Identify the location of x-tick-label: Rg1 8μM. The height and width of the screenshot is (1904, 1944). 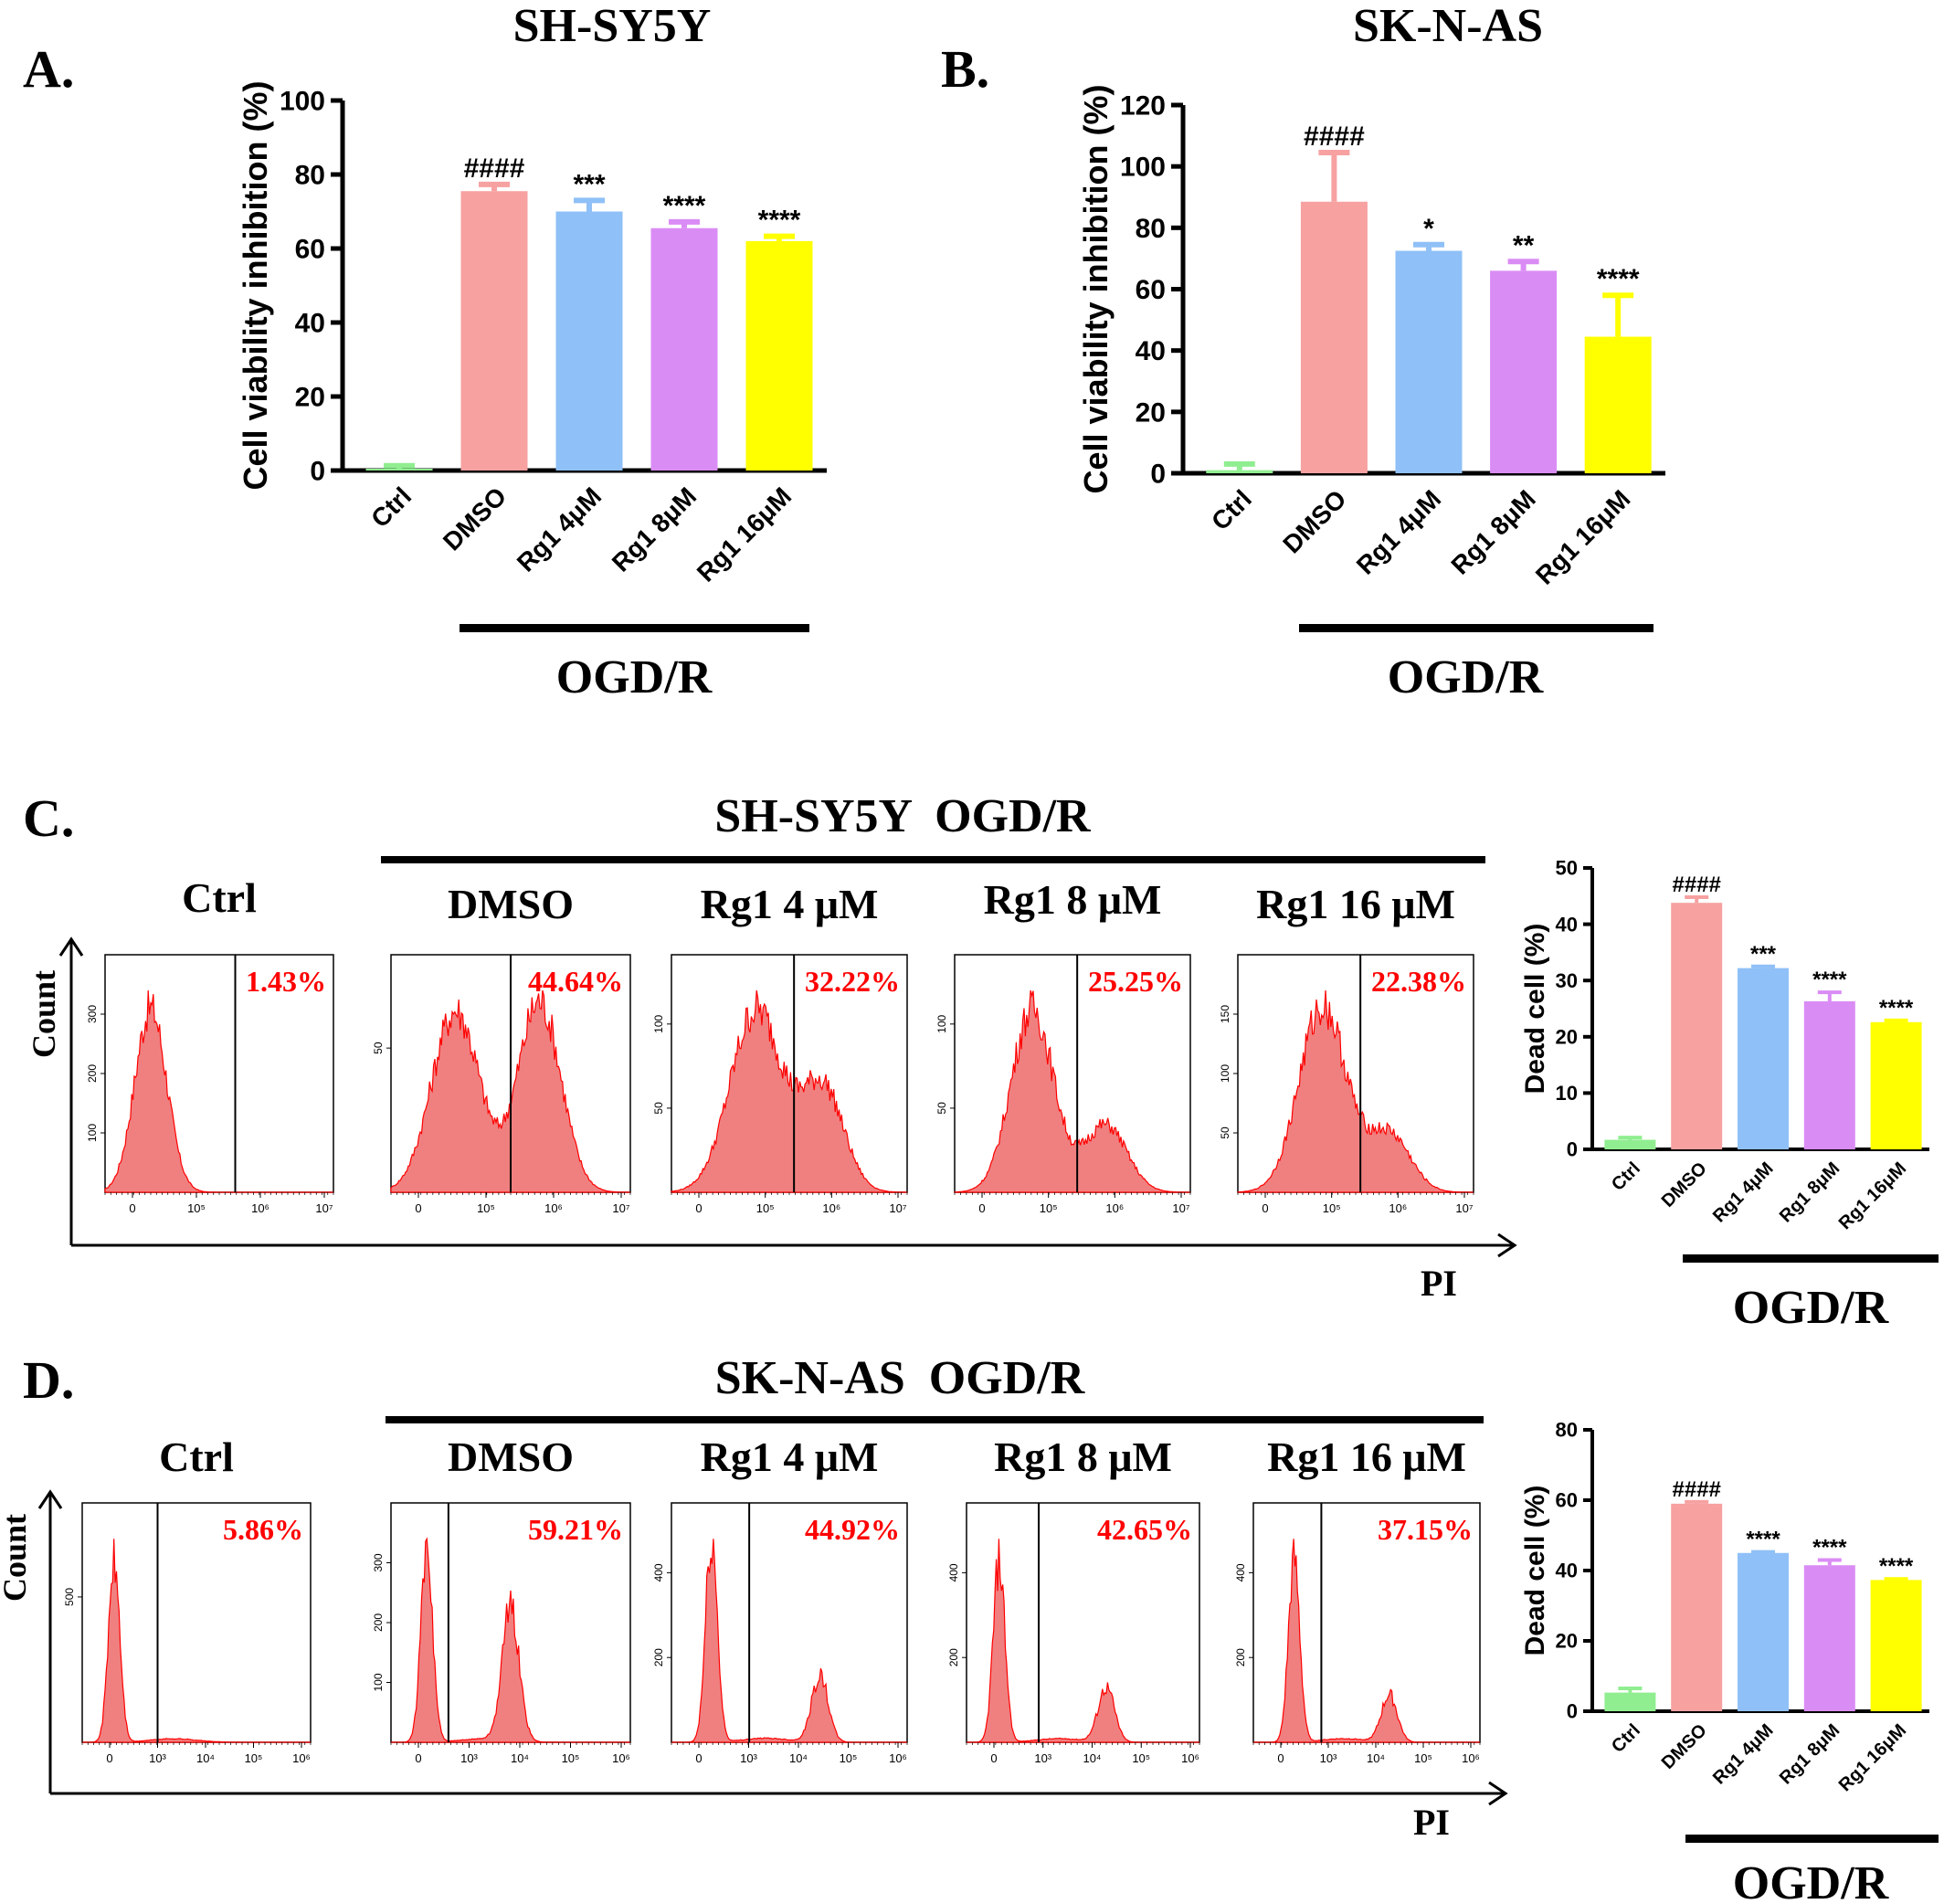
(1810, 1755).